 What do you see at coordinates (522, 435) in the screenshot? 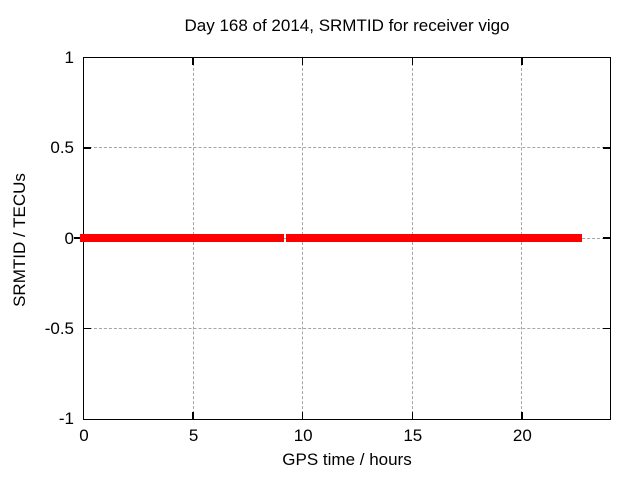
I see `x-tick-label: 20` at bounding box center [522, 435].